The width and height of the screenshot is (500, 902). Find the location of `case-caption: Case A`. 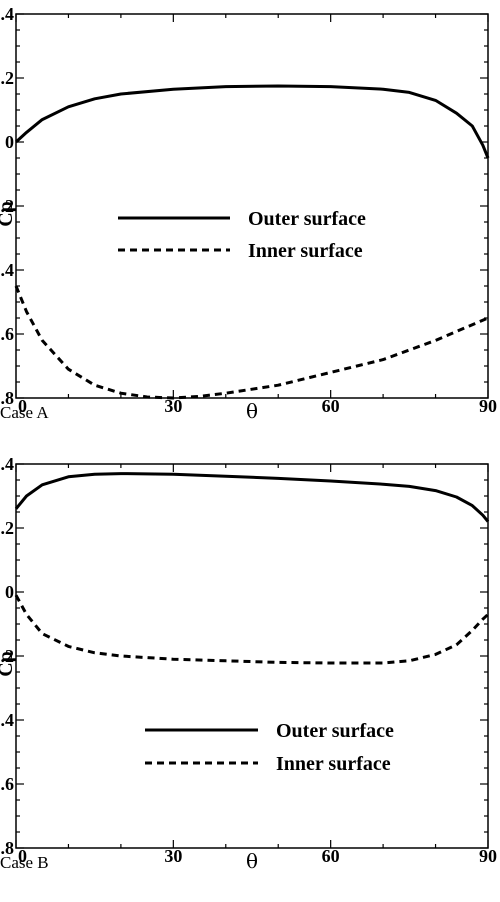

case-caption: Case A is located at coordinates (24, 412).